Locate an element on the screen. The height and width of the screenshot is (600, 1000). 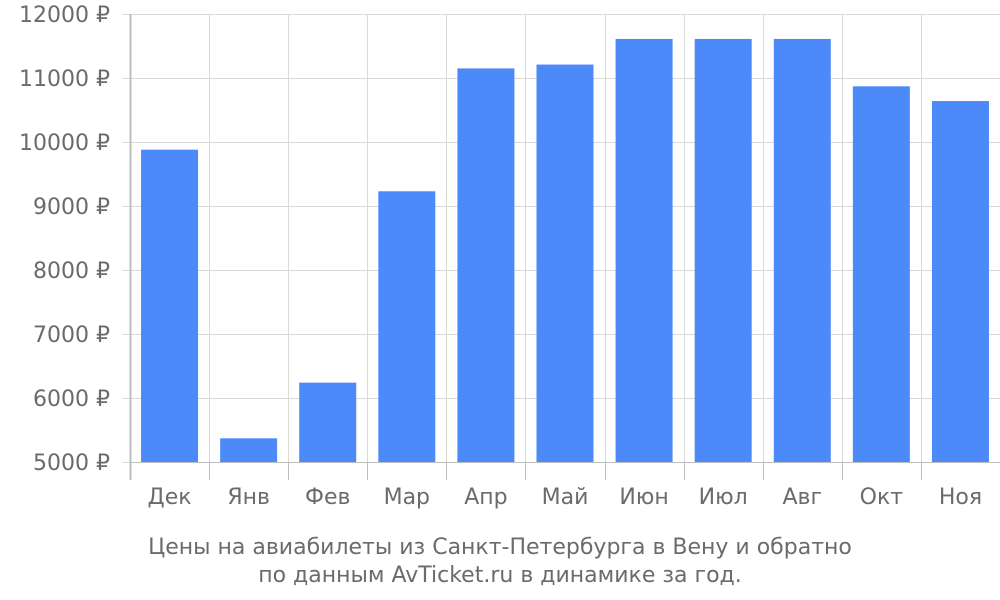
bar-Окт is located at coordinates (881, 274).